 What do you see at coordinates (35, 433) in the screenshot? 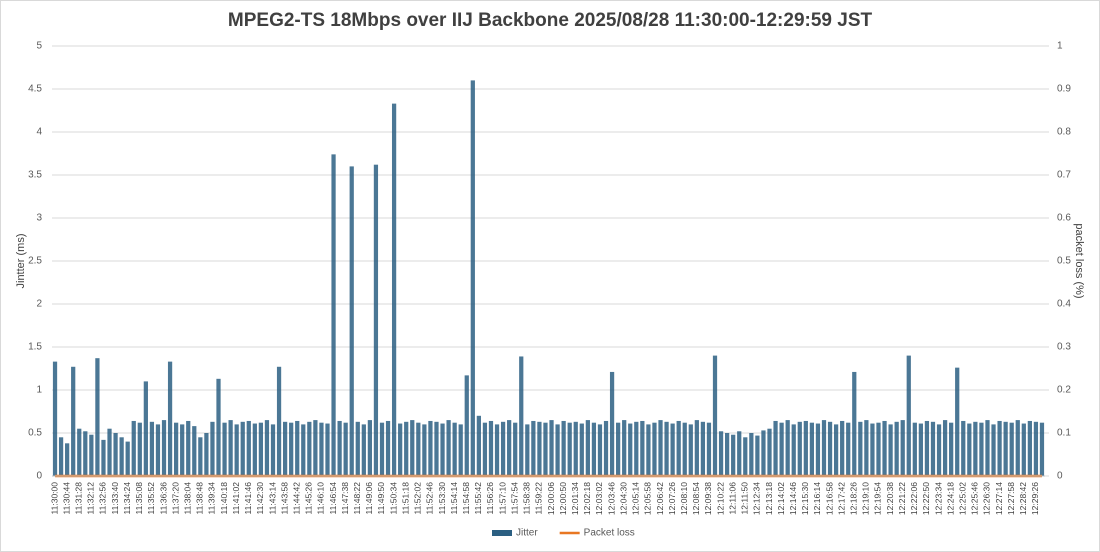
I see `y-tick-label: 0.5` at bounding box center [35, 433].